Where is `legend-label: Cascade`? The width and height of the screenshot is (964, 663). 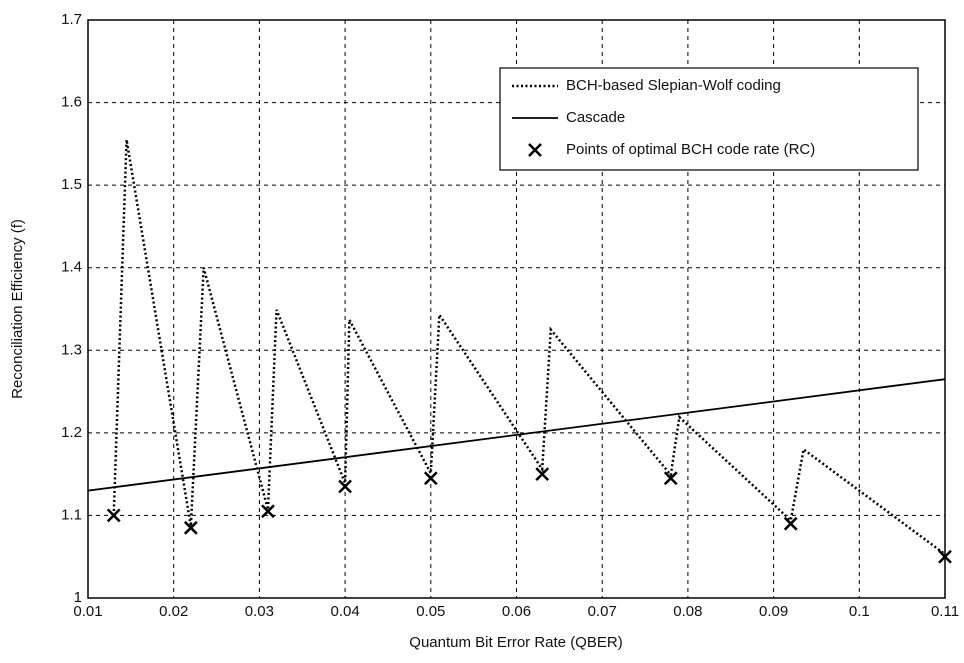 legend-label: Cascade is located at coordinates (595, 117).